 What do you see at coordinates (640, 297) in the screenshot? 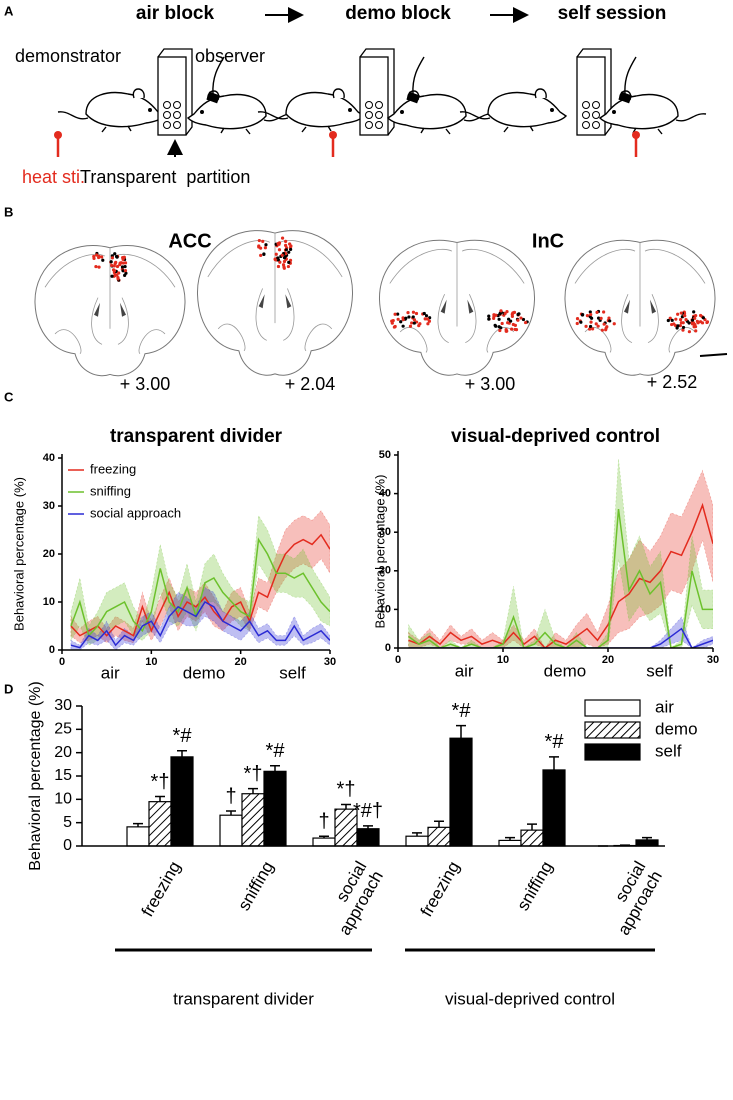
I see `brain-contour` at bounding box center [640, 297].